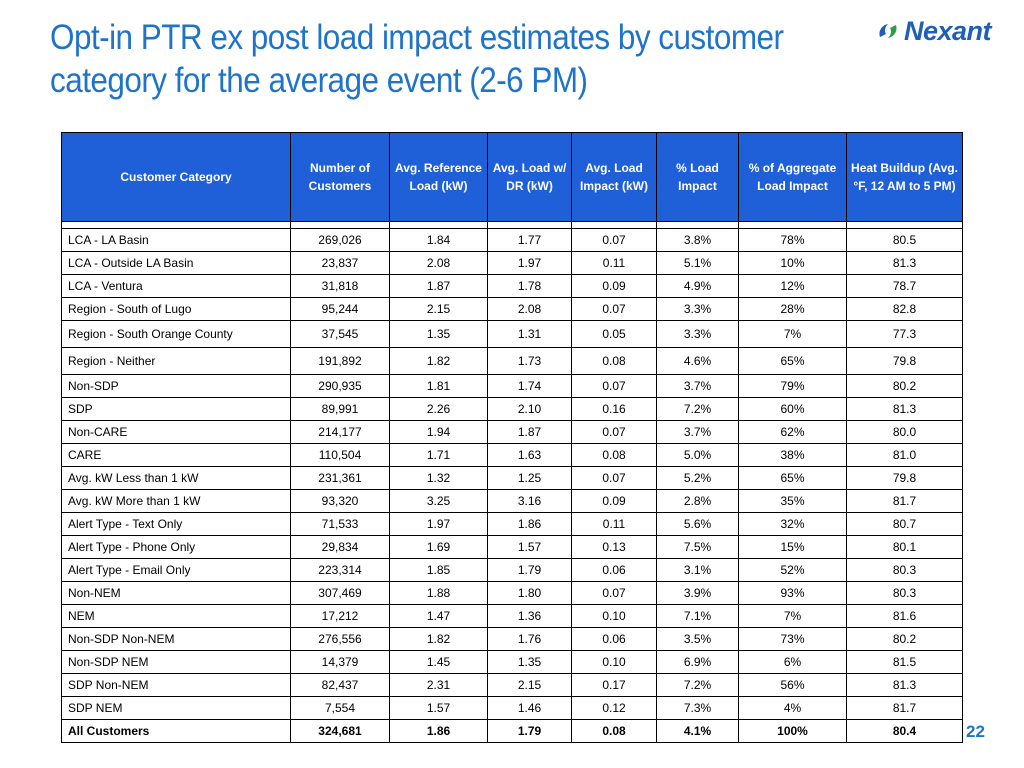 The width and height of the screenshot is (1024, 768). I want to click on value-cell: 80.3, so click(904, 593).